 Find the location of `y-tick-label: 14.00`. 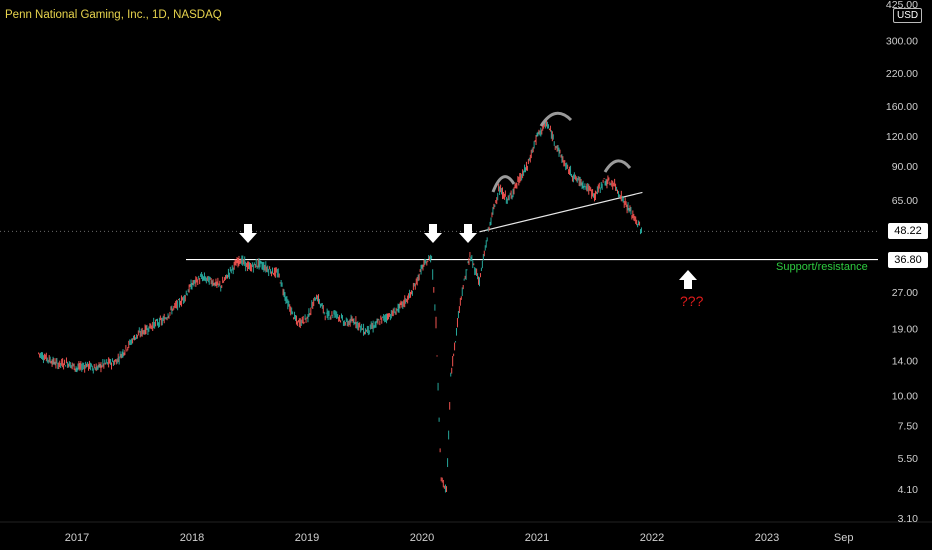

y-tick-label: 14.00 is located at coordinates (905, 362).